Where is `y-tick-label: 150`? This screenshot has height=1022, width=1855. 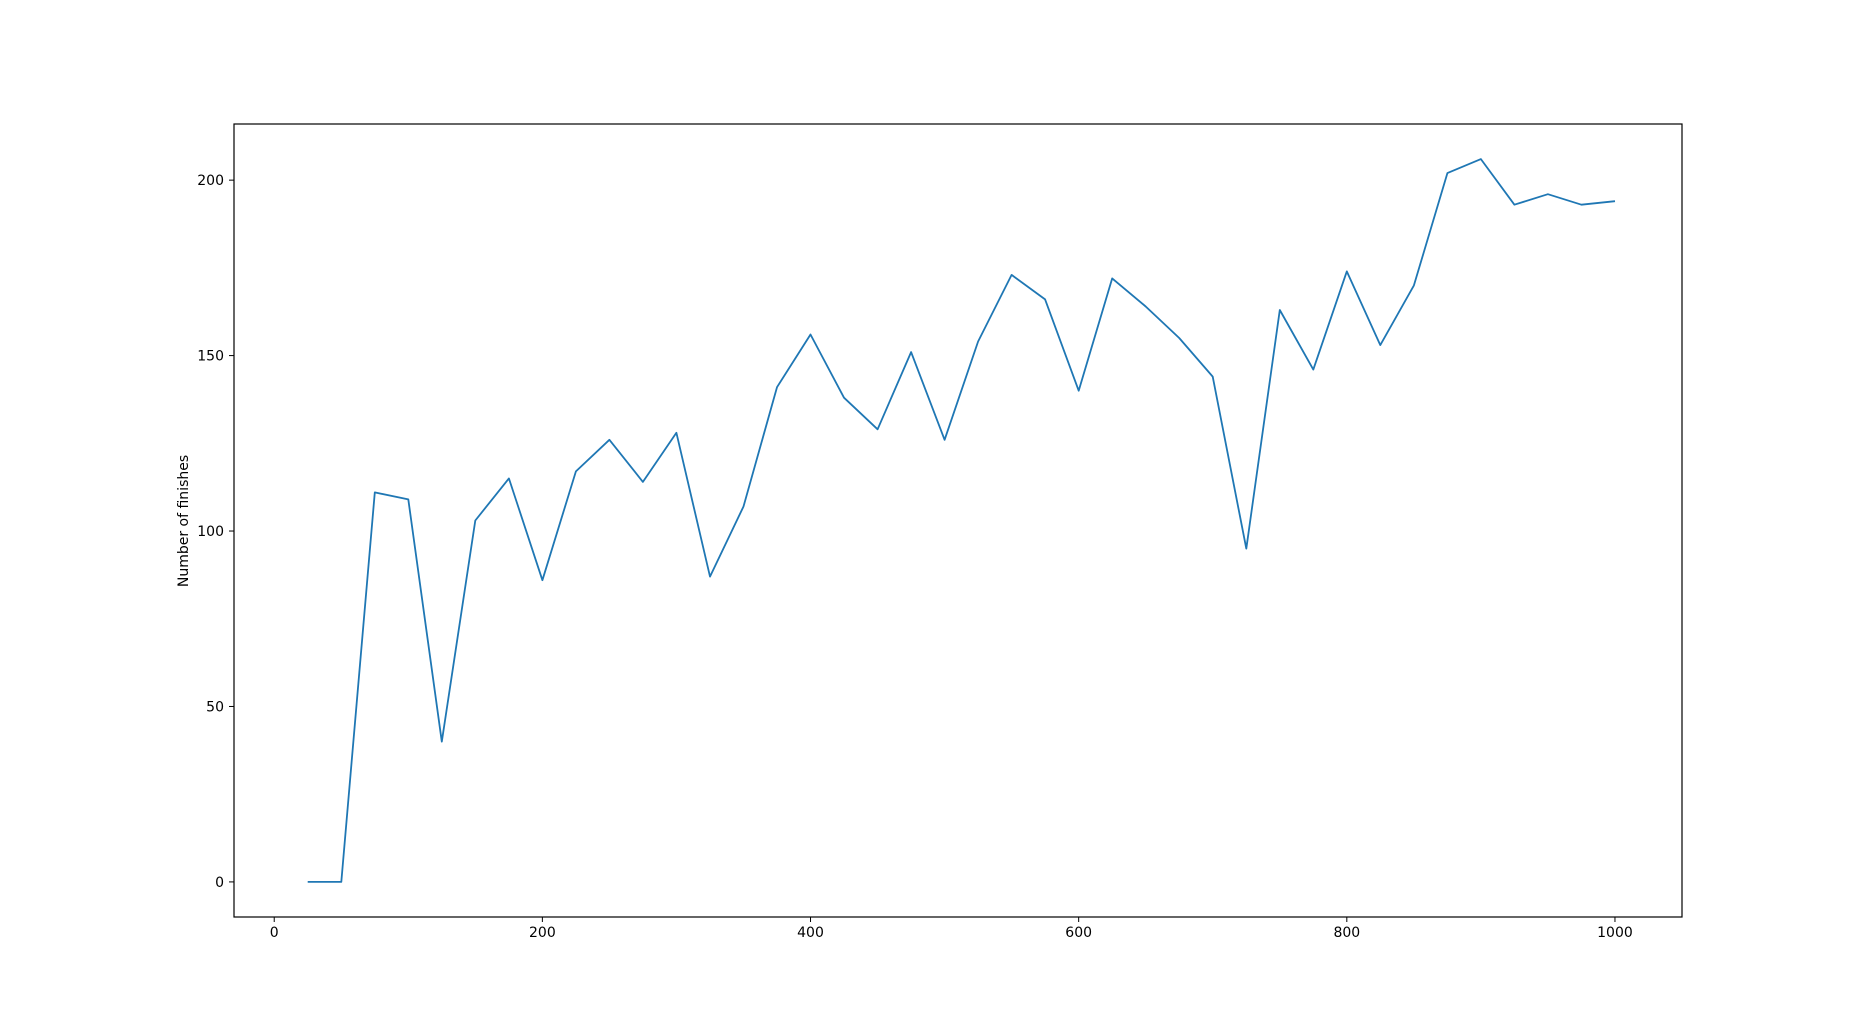
y-tick-label: 150 is located at coordinates (210, 357).